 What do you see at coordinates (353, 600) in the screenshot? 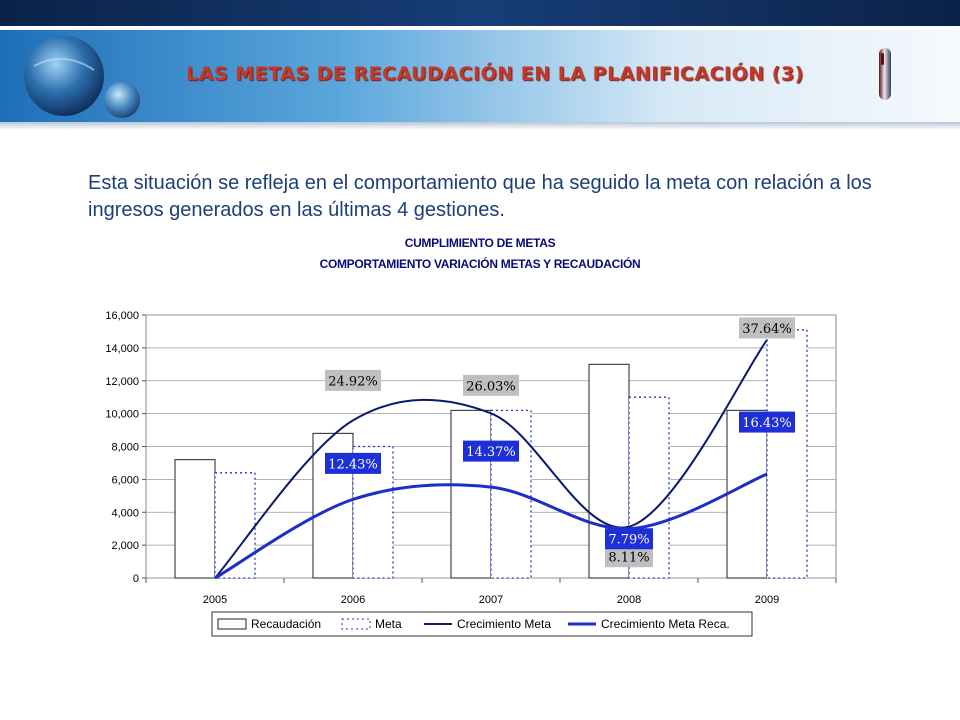
I see `x-tick-label: 2006` at bounding box center [353, 600].